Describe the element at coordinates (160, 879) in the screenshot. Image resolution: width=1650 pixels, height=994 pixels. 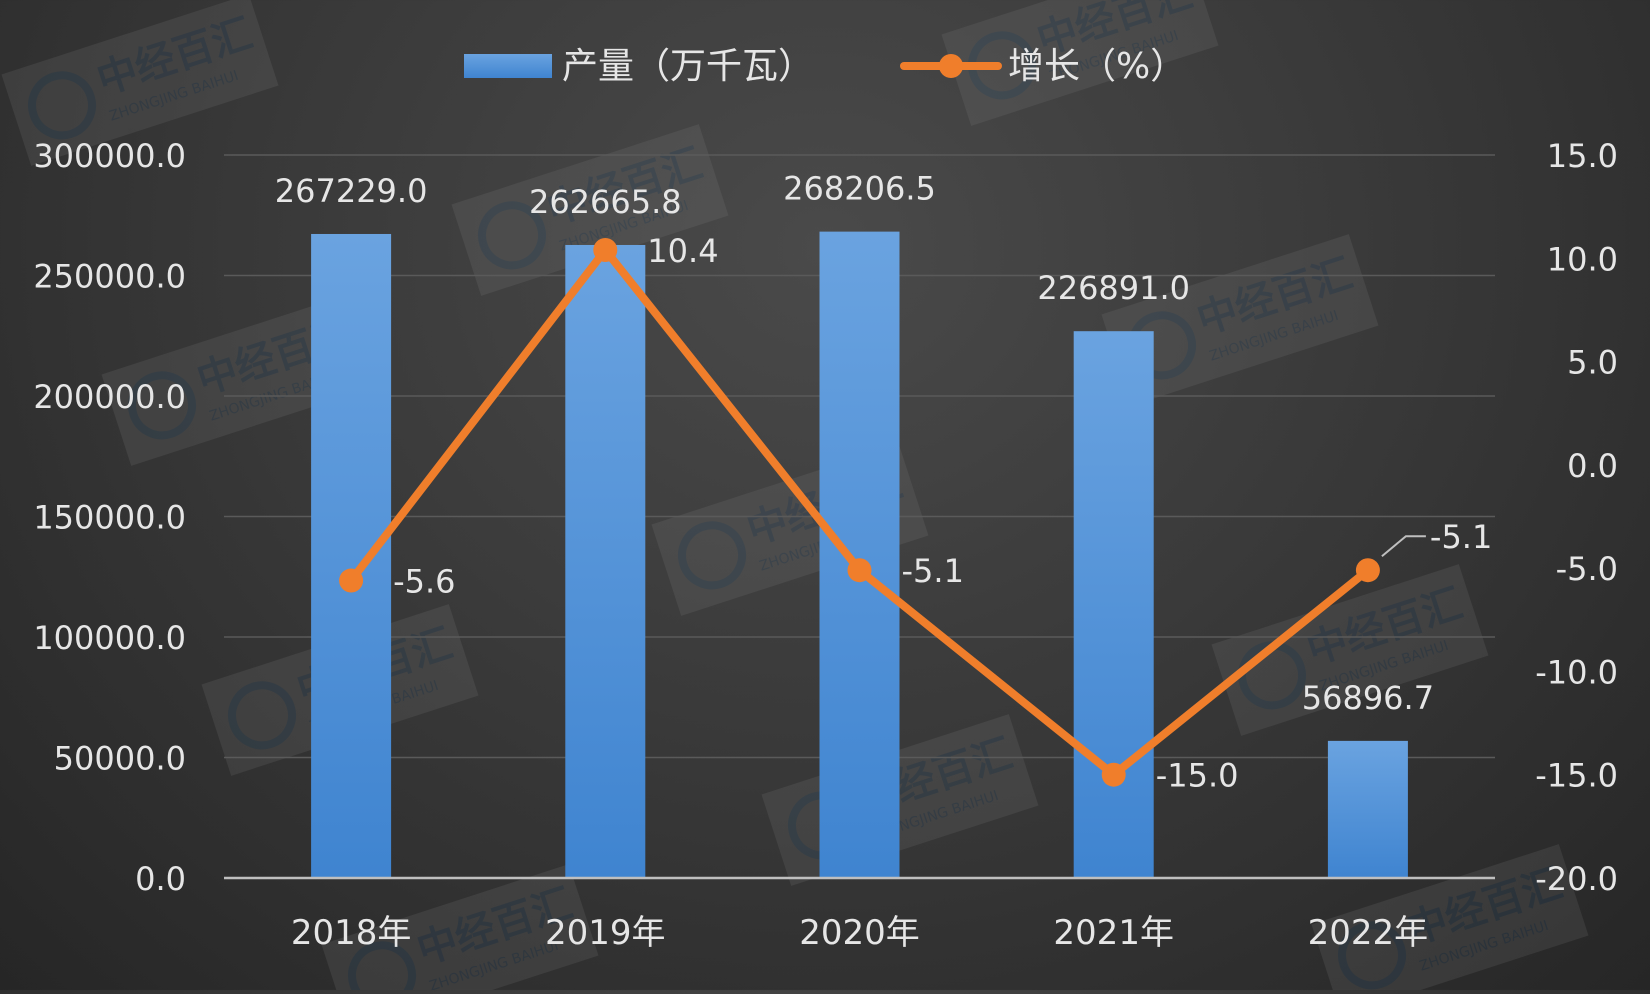
I see `y-left-tick-label: 0.0` at that location.